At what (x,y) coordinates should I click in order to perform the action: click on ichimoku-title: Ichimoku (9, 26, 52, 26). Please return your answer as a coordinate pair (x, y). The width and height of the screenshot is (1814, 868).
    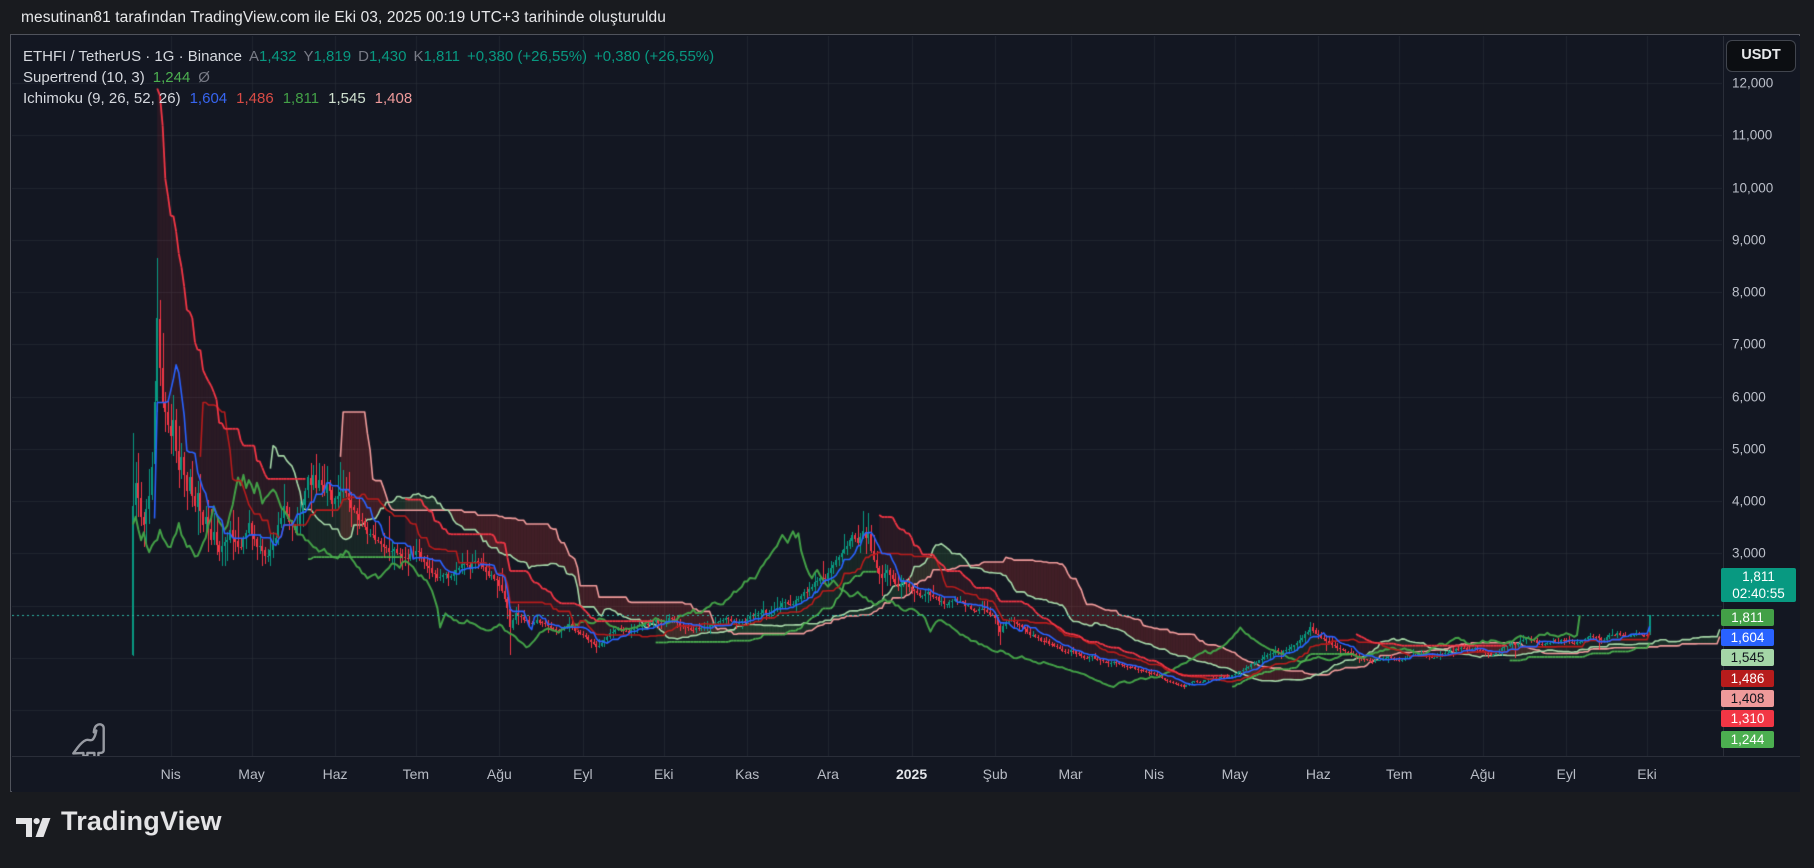
    Looking at the image, I should click on (102, 98).